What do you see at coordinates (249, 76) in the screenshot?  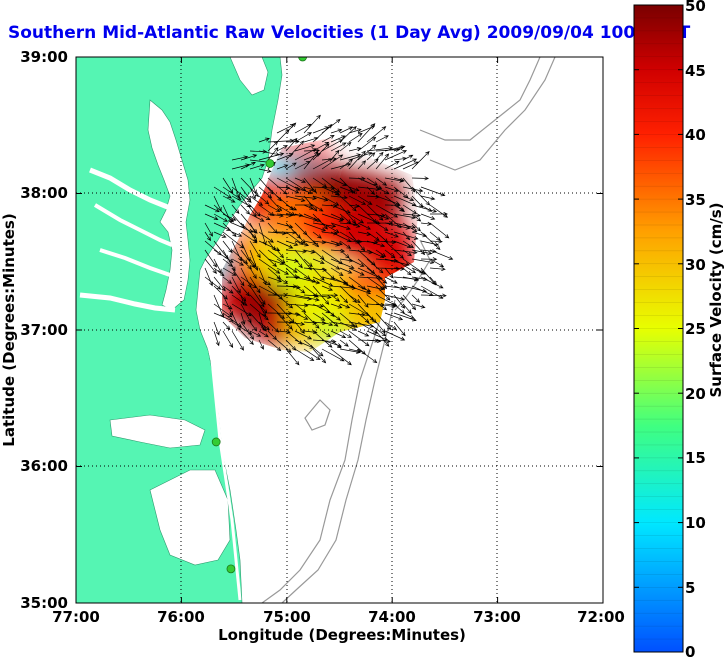 I see `delaware-bay` at bounding box center [249, 76].